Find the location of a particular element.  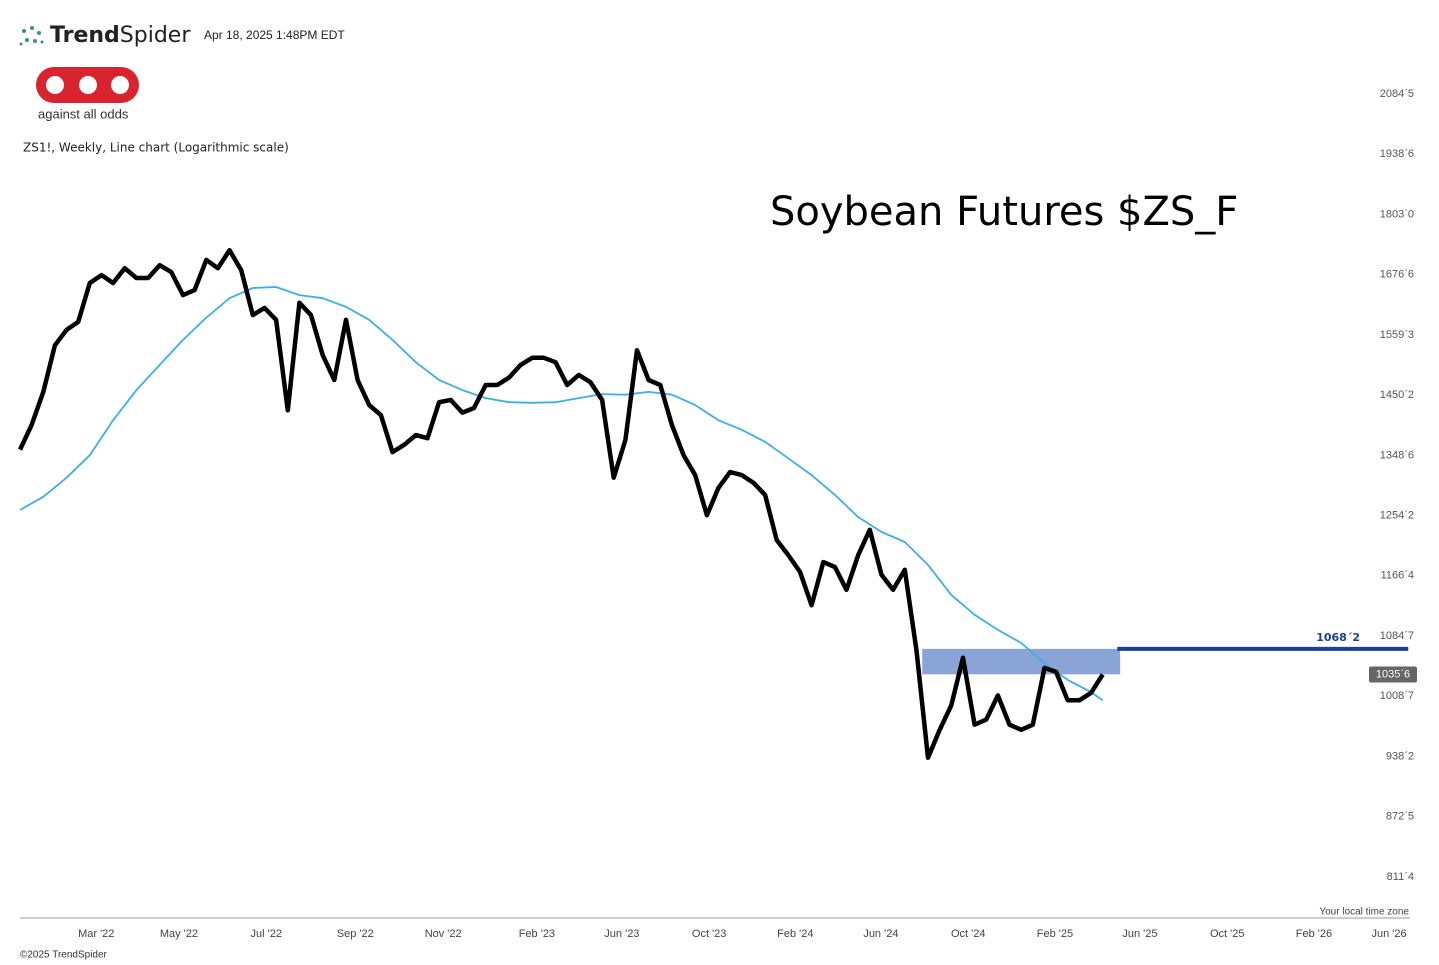

x-tick-label: May '22 is located at coordinates (179, 934).